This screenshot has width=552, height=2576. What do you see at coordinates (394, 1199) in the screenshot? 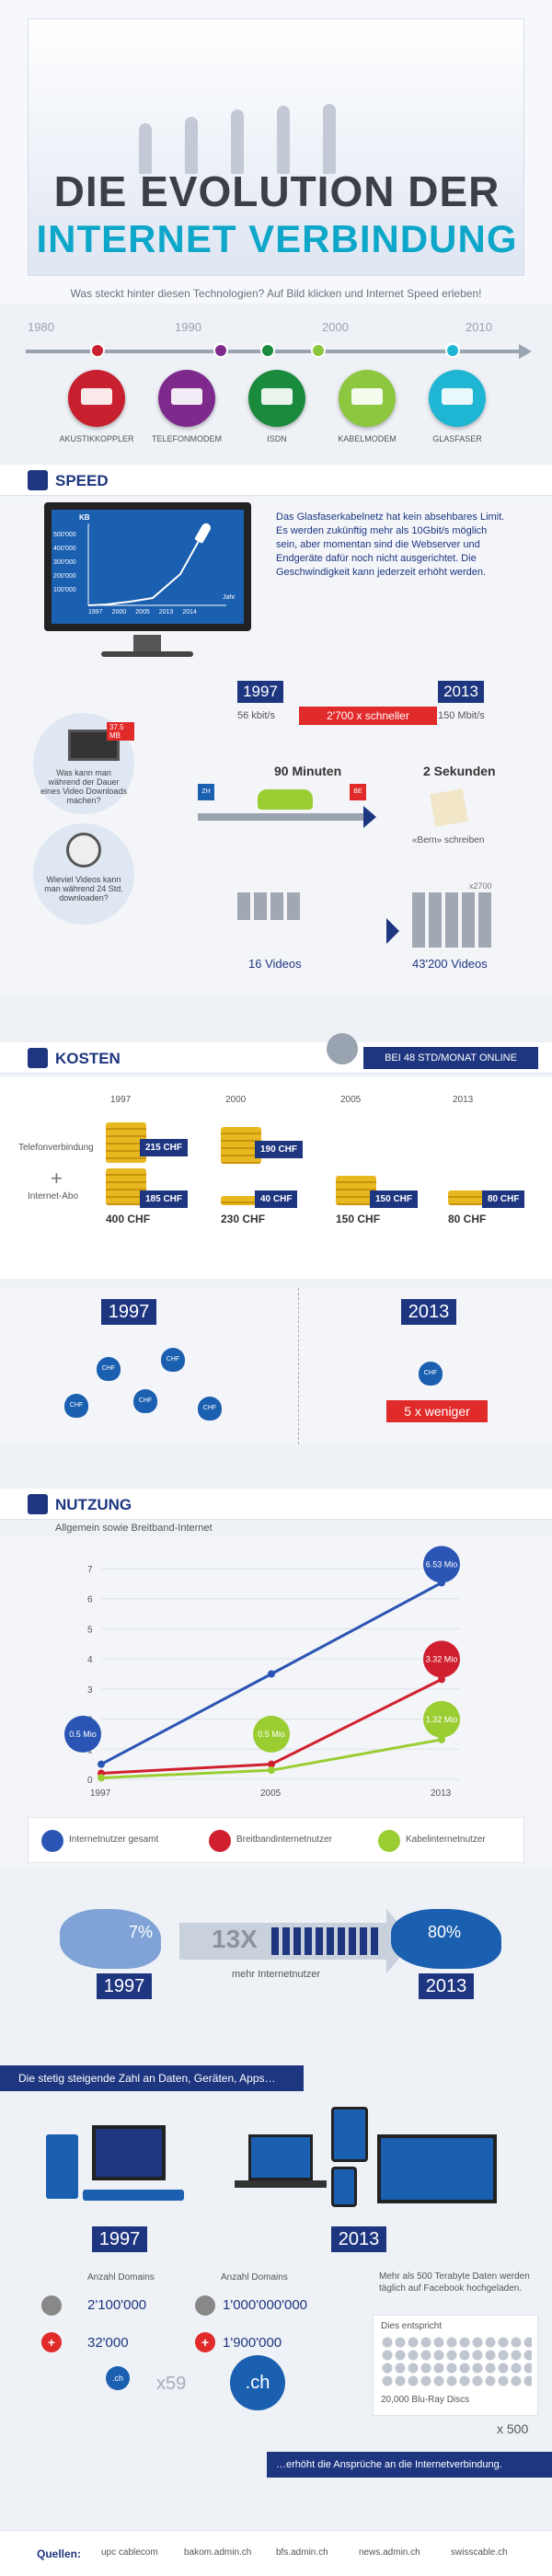
I see `cost-abo: 150 CHF` at bounding box center [394, 1199].